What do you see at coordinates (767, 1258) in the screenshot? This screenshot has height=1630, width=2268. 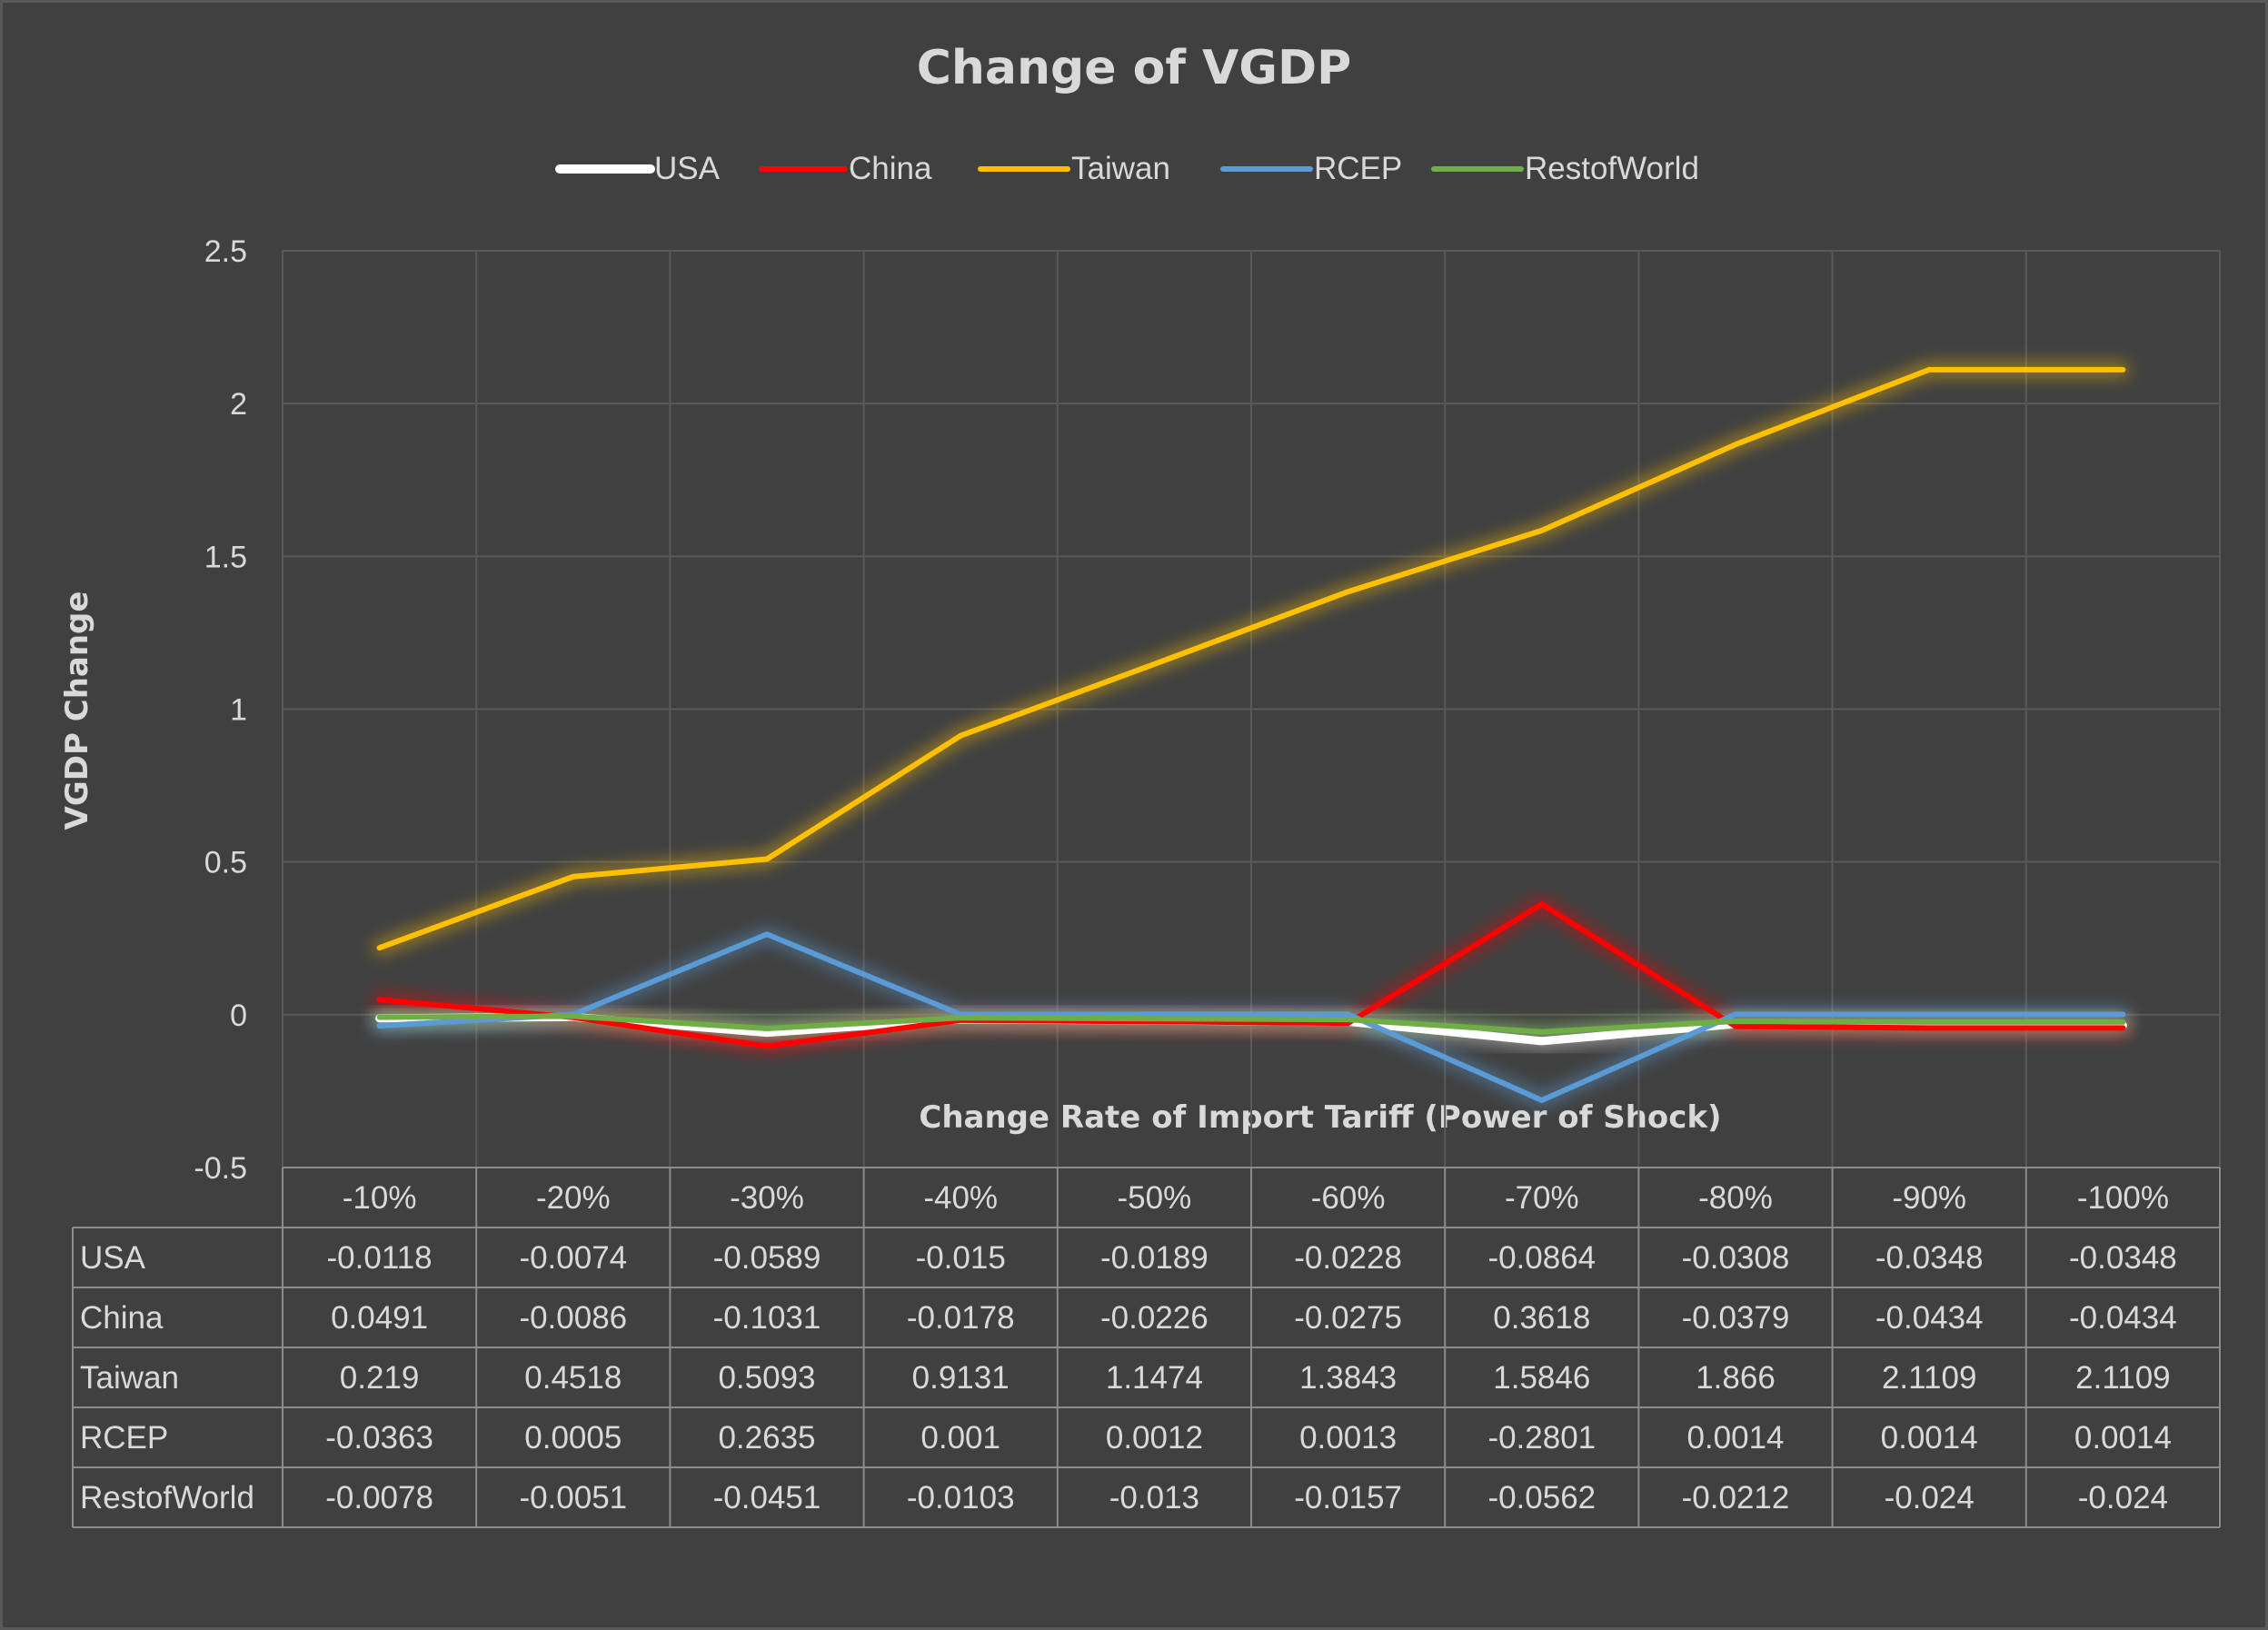 I see `table-cell-value: -0.0589` at bounding box center [767, 1258].